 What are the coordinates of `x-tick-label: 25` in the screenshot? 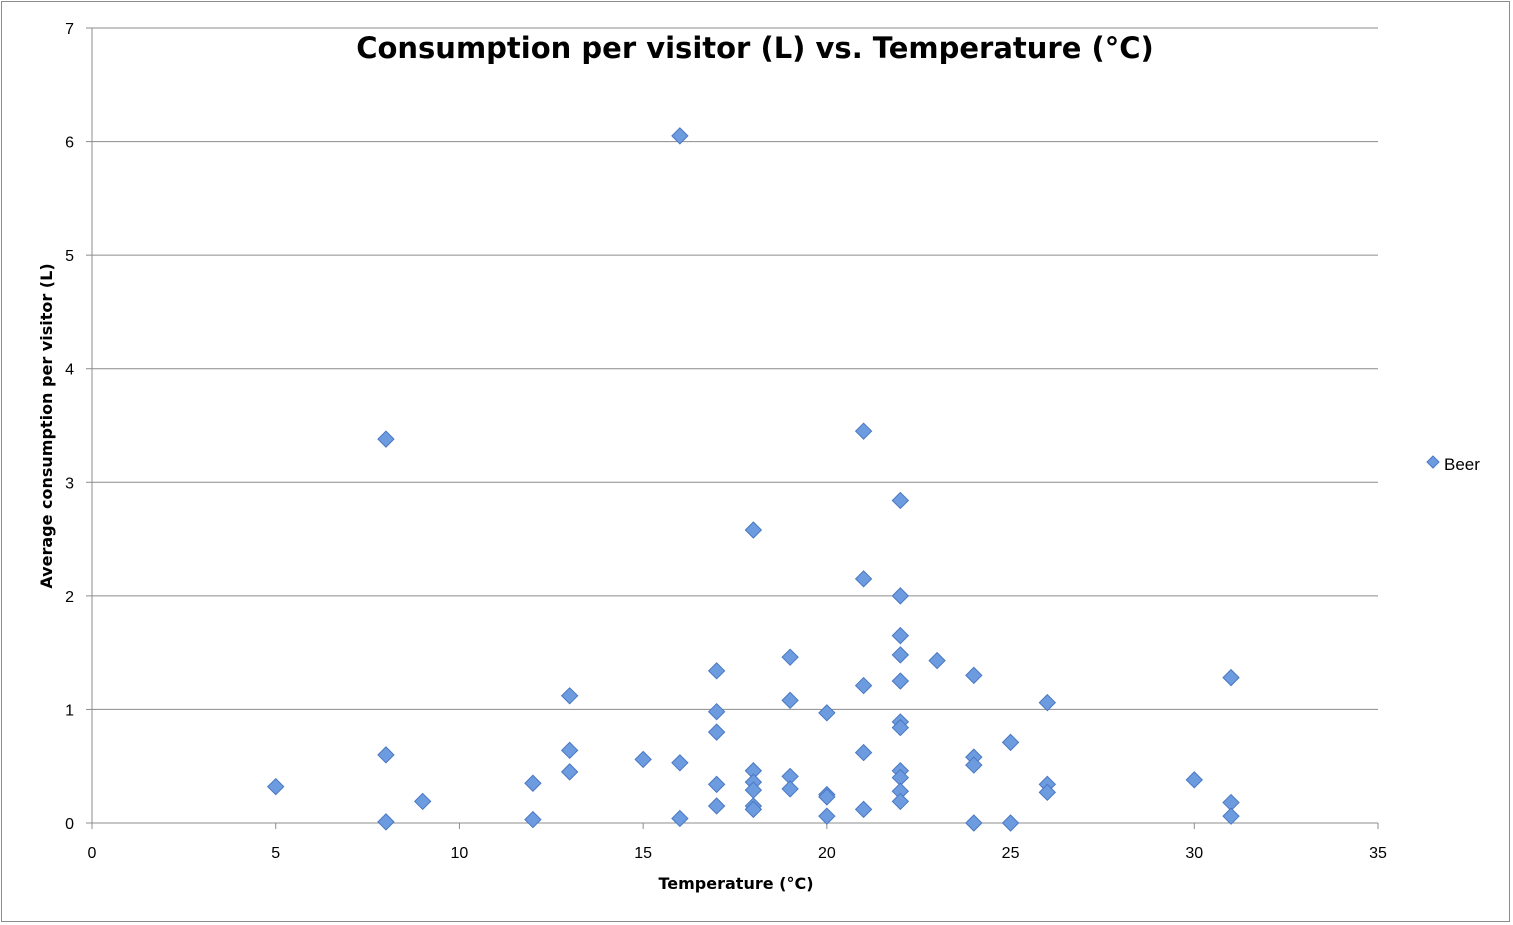 It's located at (1011, 853).